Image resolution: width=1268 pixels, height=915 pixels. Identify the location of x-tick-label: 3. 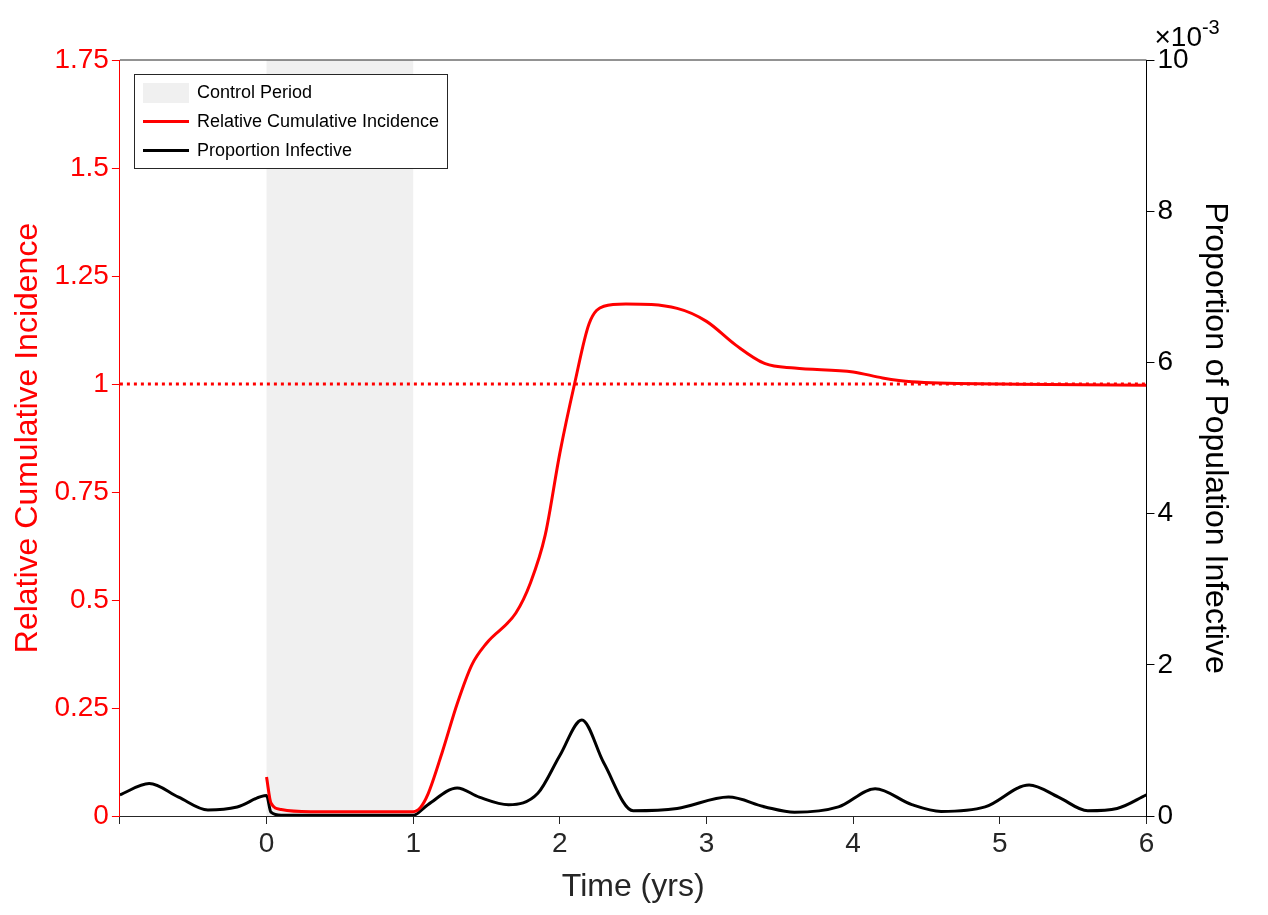
(706, 842).